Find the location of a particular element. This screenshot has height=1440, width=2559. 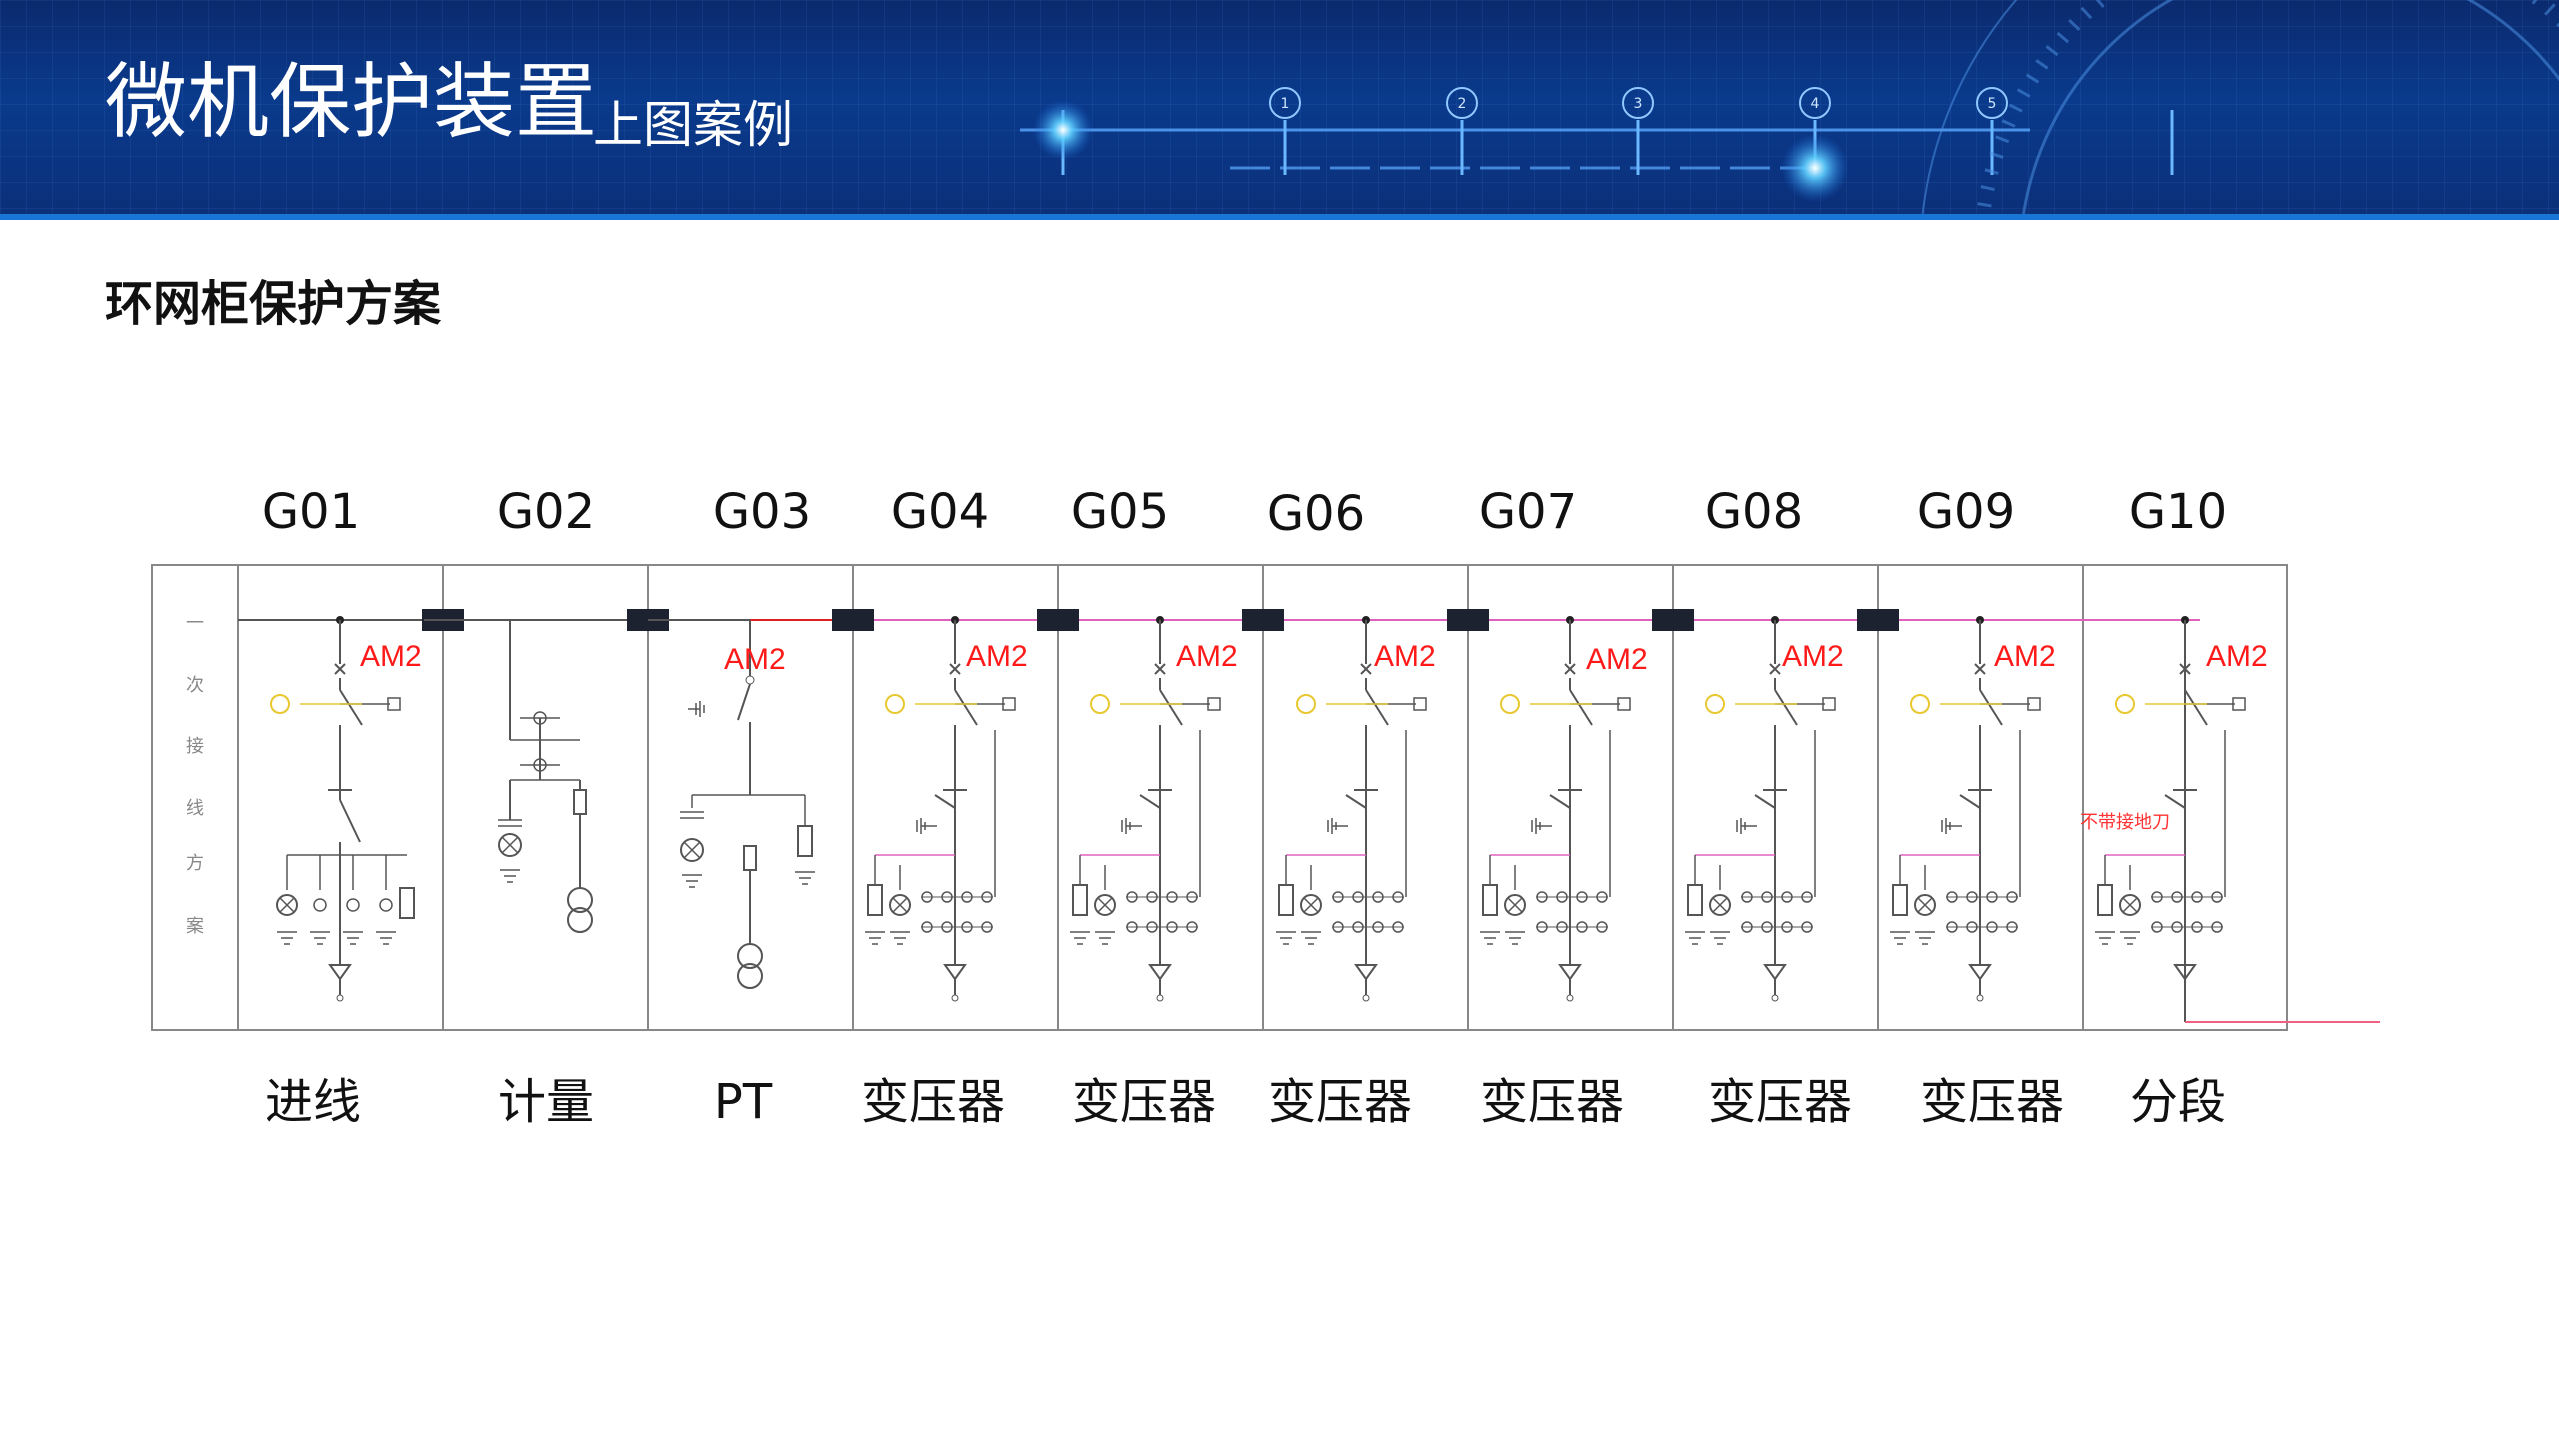

cabinet-code: G10 is located at coordinates (2178, 512).